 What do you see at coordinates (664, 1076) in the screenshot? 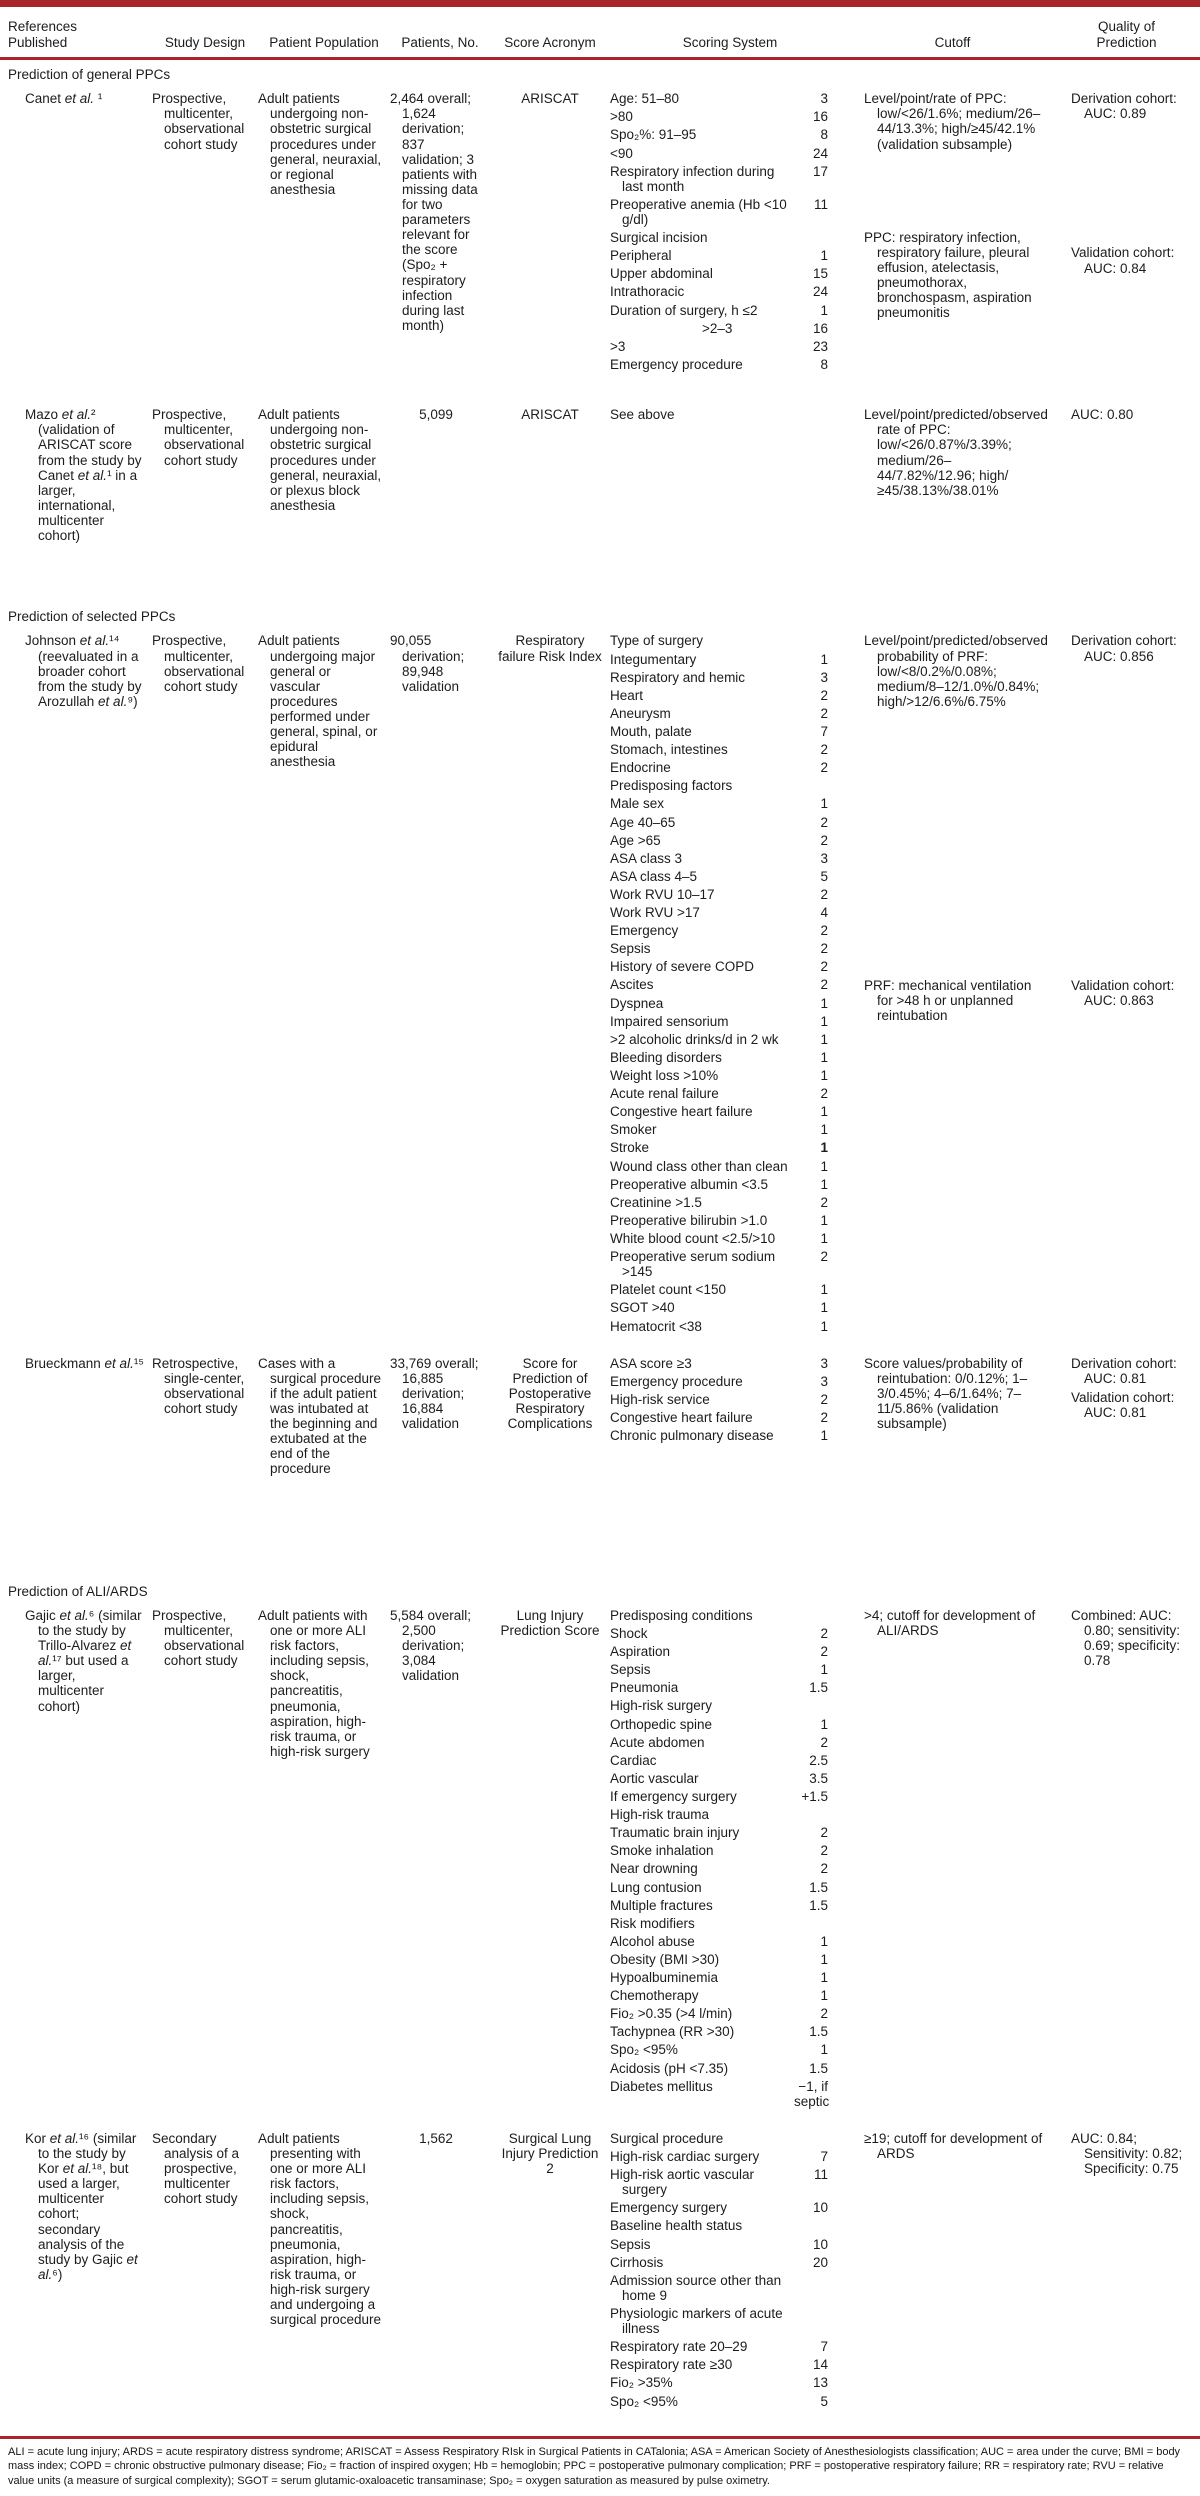
I see `scoring-item-label: Weight loss >10%` at bounding box center [664, 1076].